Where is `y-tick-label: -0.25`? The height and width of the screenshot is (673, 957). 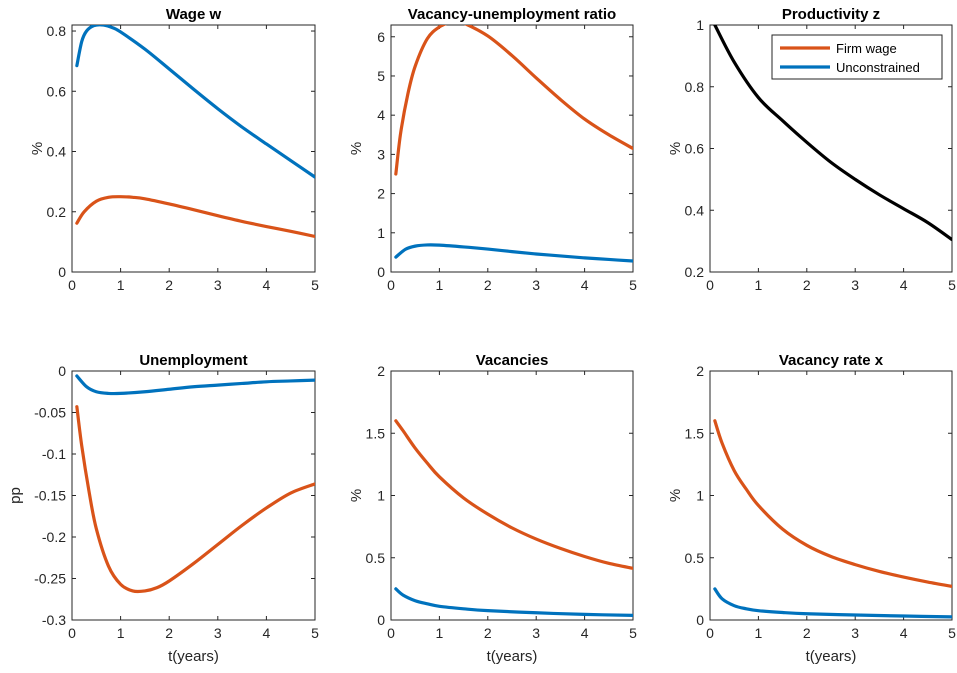 y-tick-label: -0.25 is located at coordinates (50, 579).